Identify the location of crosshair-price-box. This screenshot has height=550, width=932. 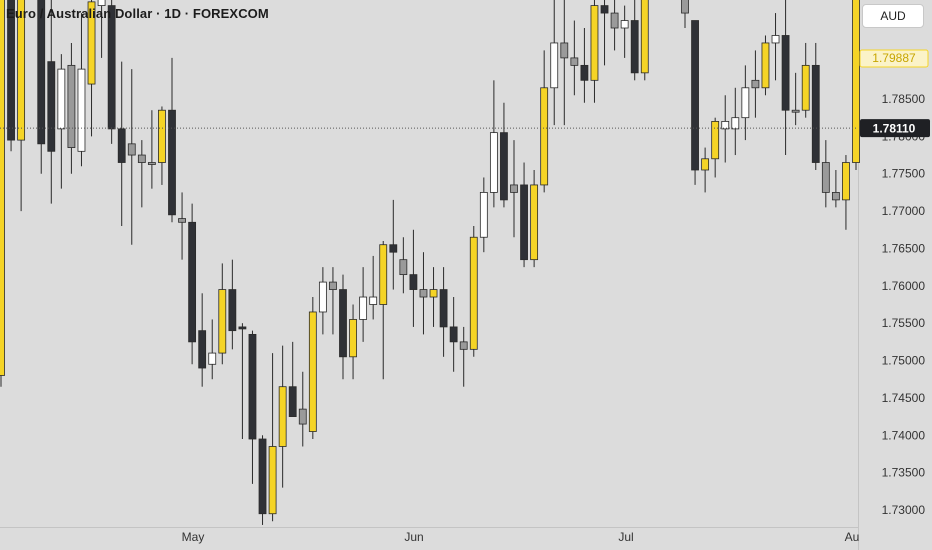
(895, 128).